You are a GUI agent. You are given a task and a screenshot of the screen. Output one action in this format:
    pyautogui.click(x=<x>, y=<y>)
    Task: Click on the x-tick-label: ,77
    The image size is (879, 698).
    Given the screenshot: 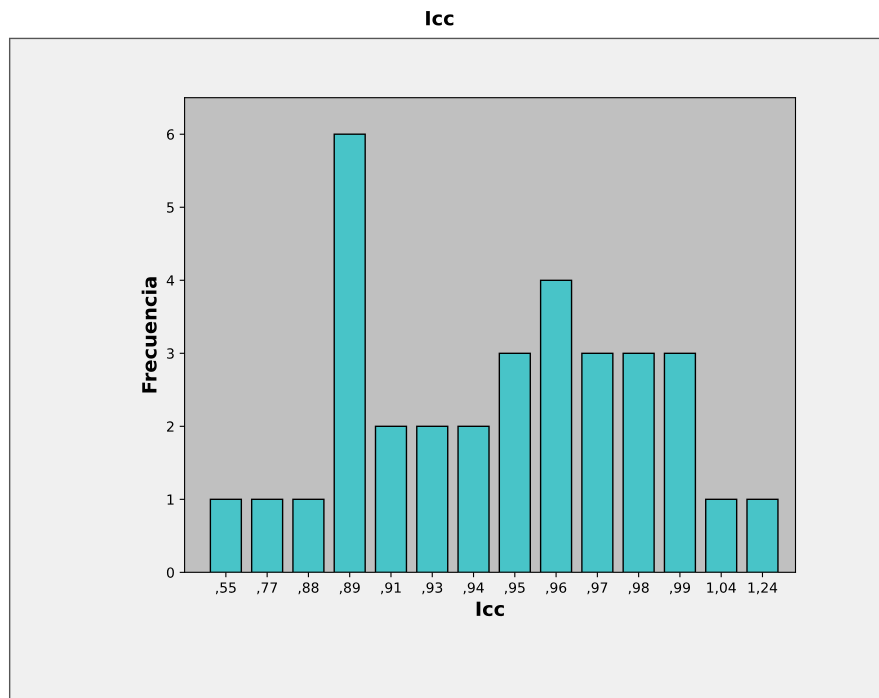 What is the action you would take?
    pyautogui.click(x=267, y=588)
    